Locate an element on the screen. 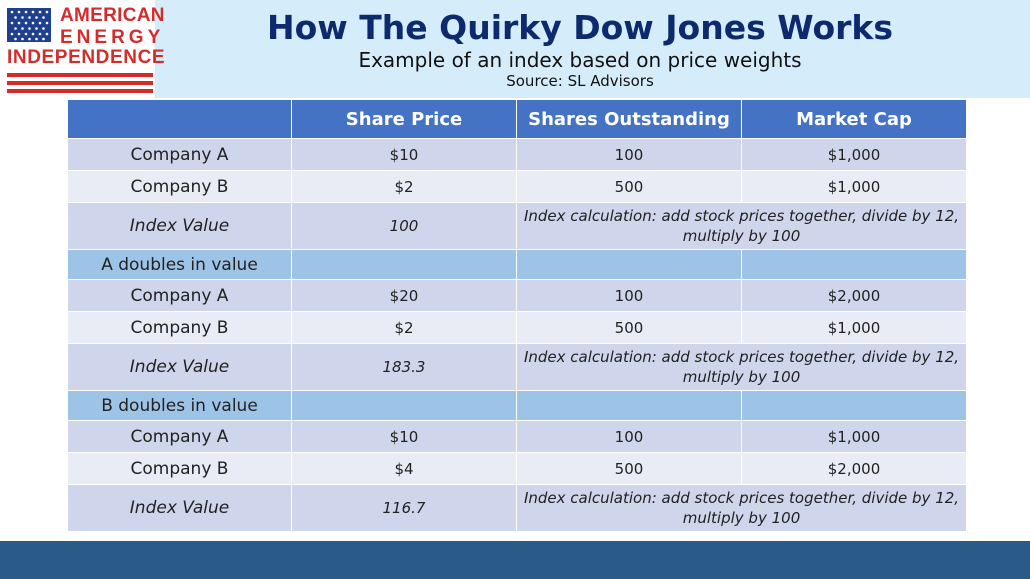  index-value-cell: 100 is located at coordinates (404, 226).